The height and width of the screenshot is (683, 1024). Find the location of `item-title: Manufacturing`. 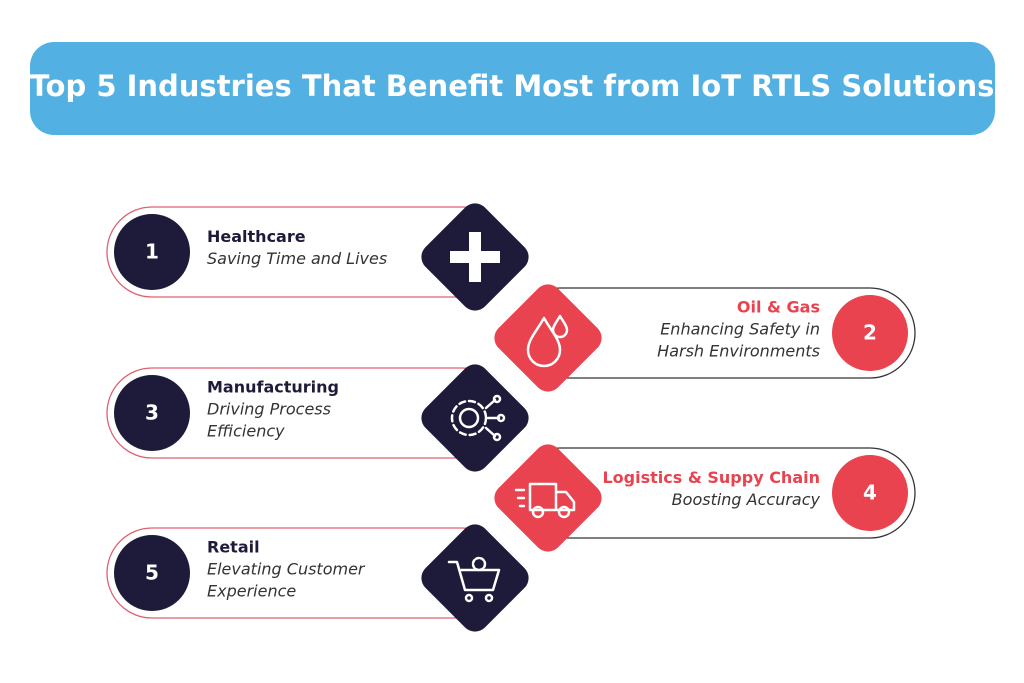

item-title: Manufacturing is located at coordinates (273, 387).